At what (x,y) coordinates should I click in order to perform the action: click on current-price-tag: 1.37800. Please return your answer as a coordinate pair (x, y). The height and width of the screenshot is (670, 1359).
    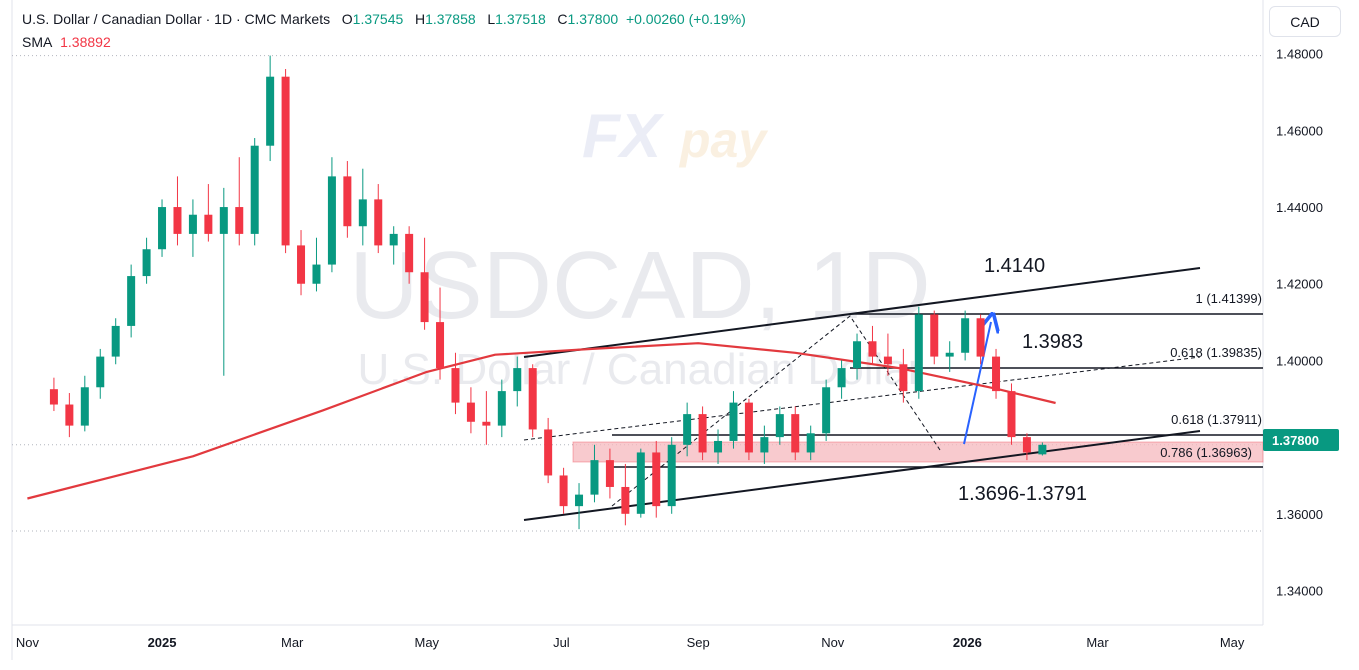
    Looking at the image, I should click on (1301, 440).